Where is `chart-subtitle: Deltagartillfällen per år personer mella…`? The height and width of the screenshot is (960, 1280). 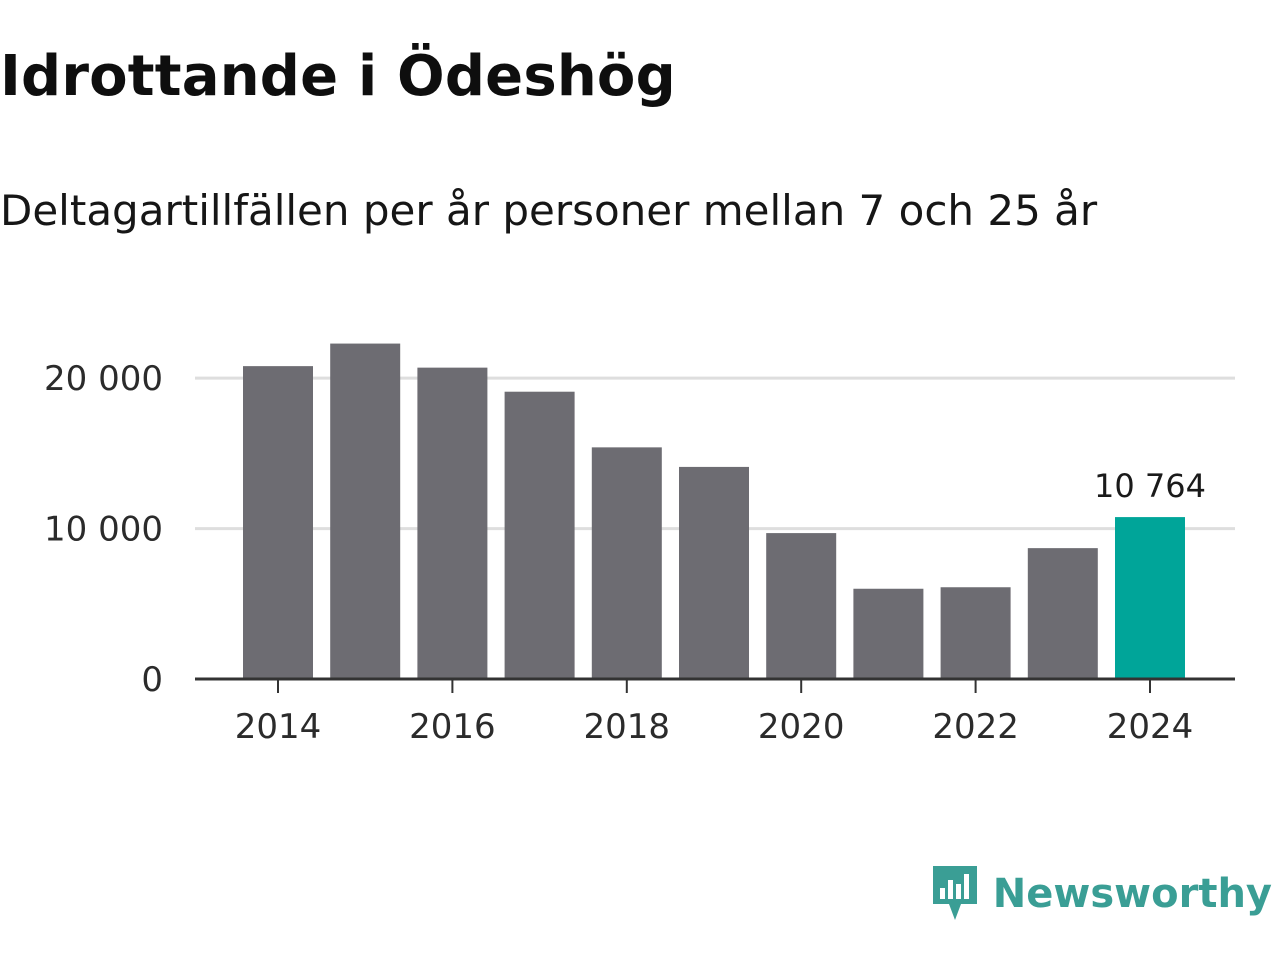
chart-subtitle: Deltagartillfällen per år personer mella… is located at coordinates (549, 210).